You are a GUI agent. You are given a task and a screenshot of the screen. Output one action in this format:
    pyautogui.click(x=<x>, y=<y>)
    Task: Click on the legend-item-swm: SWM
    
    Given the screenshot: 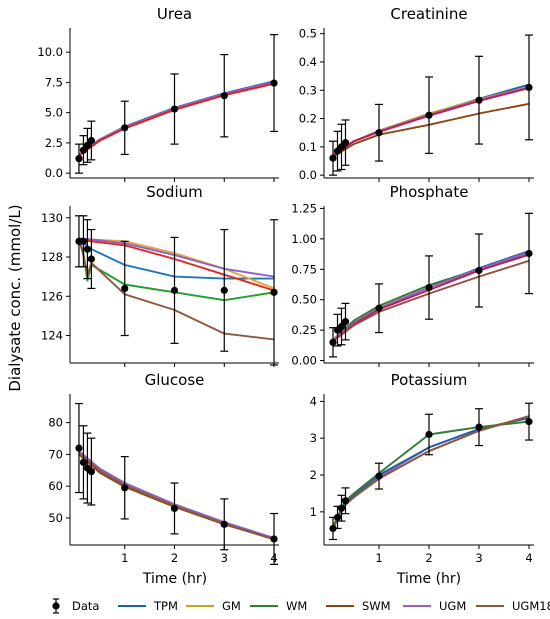 What is the action you would take?
    pyautogui.click(x=358, y=606)
    